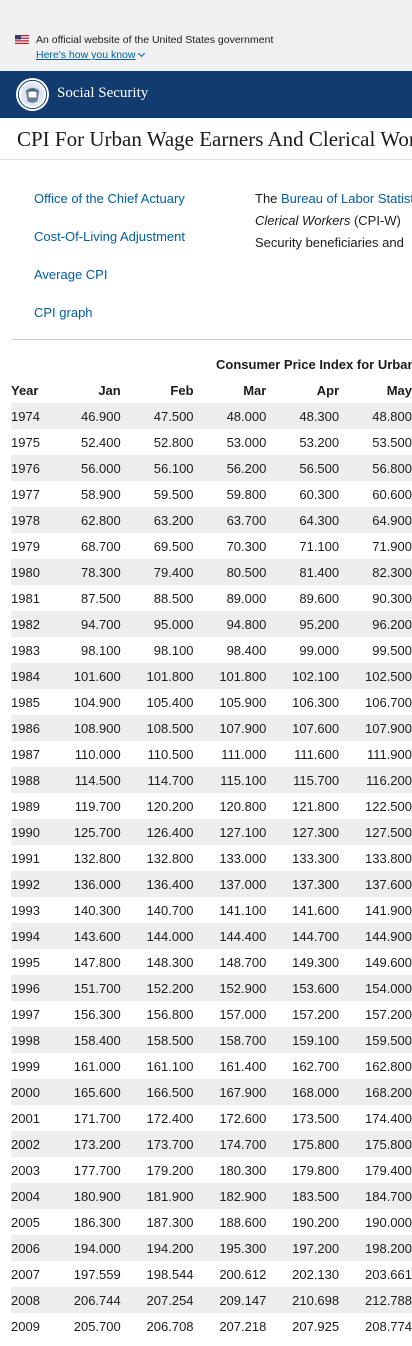 The height and width of the screenshot is (1346, 412). What do you see at coordinates (211, 676) in the screenshot?
I see `table-row: 1984 101.600 101.800 101.800 102.100 102.500` at bounding box center [211, 676].